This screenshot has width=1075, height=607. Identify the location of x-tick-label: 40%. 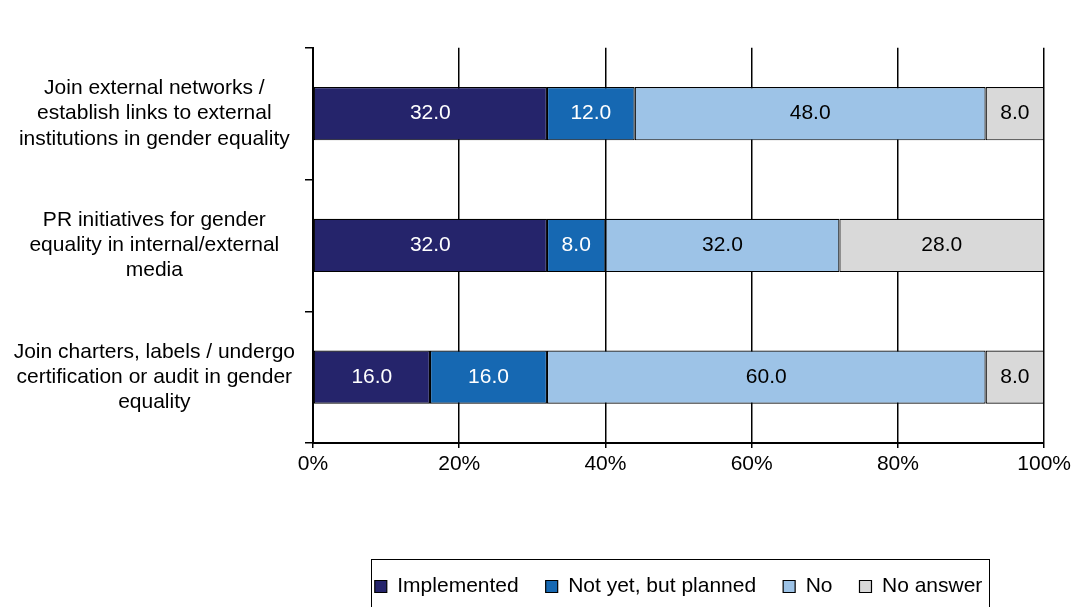
(605, 463).